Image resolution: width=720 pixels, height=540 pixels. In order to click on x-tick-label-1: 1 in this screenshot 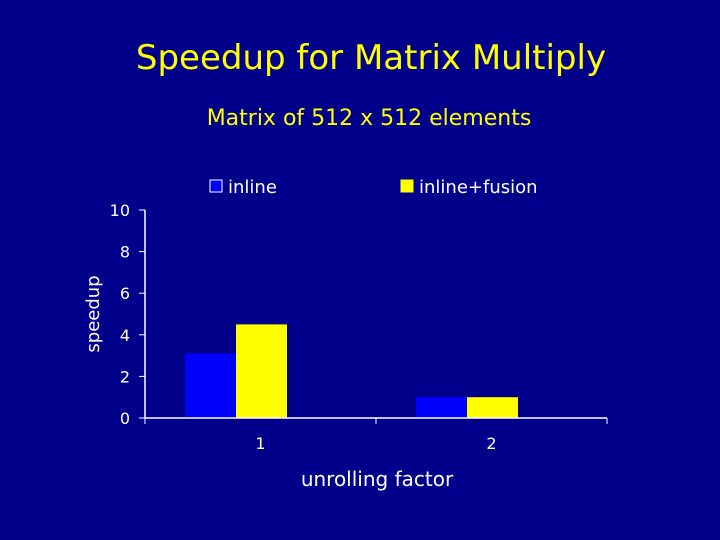, I will do `click(260, 443)`.